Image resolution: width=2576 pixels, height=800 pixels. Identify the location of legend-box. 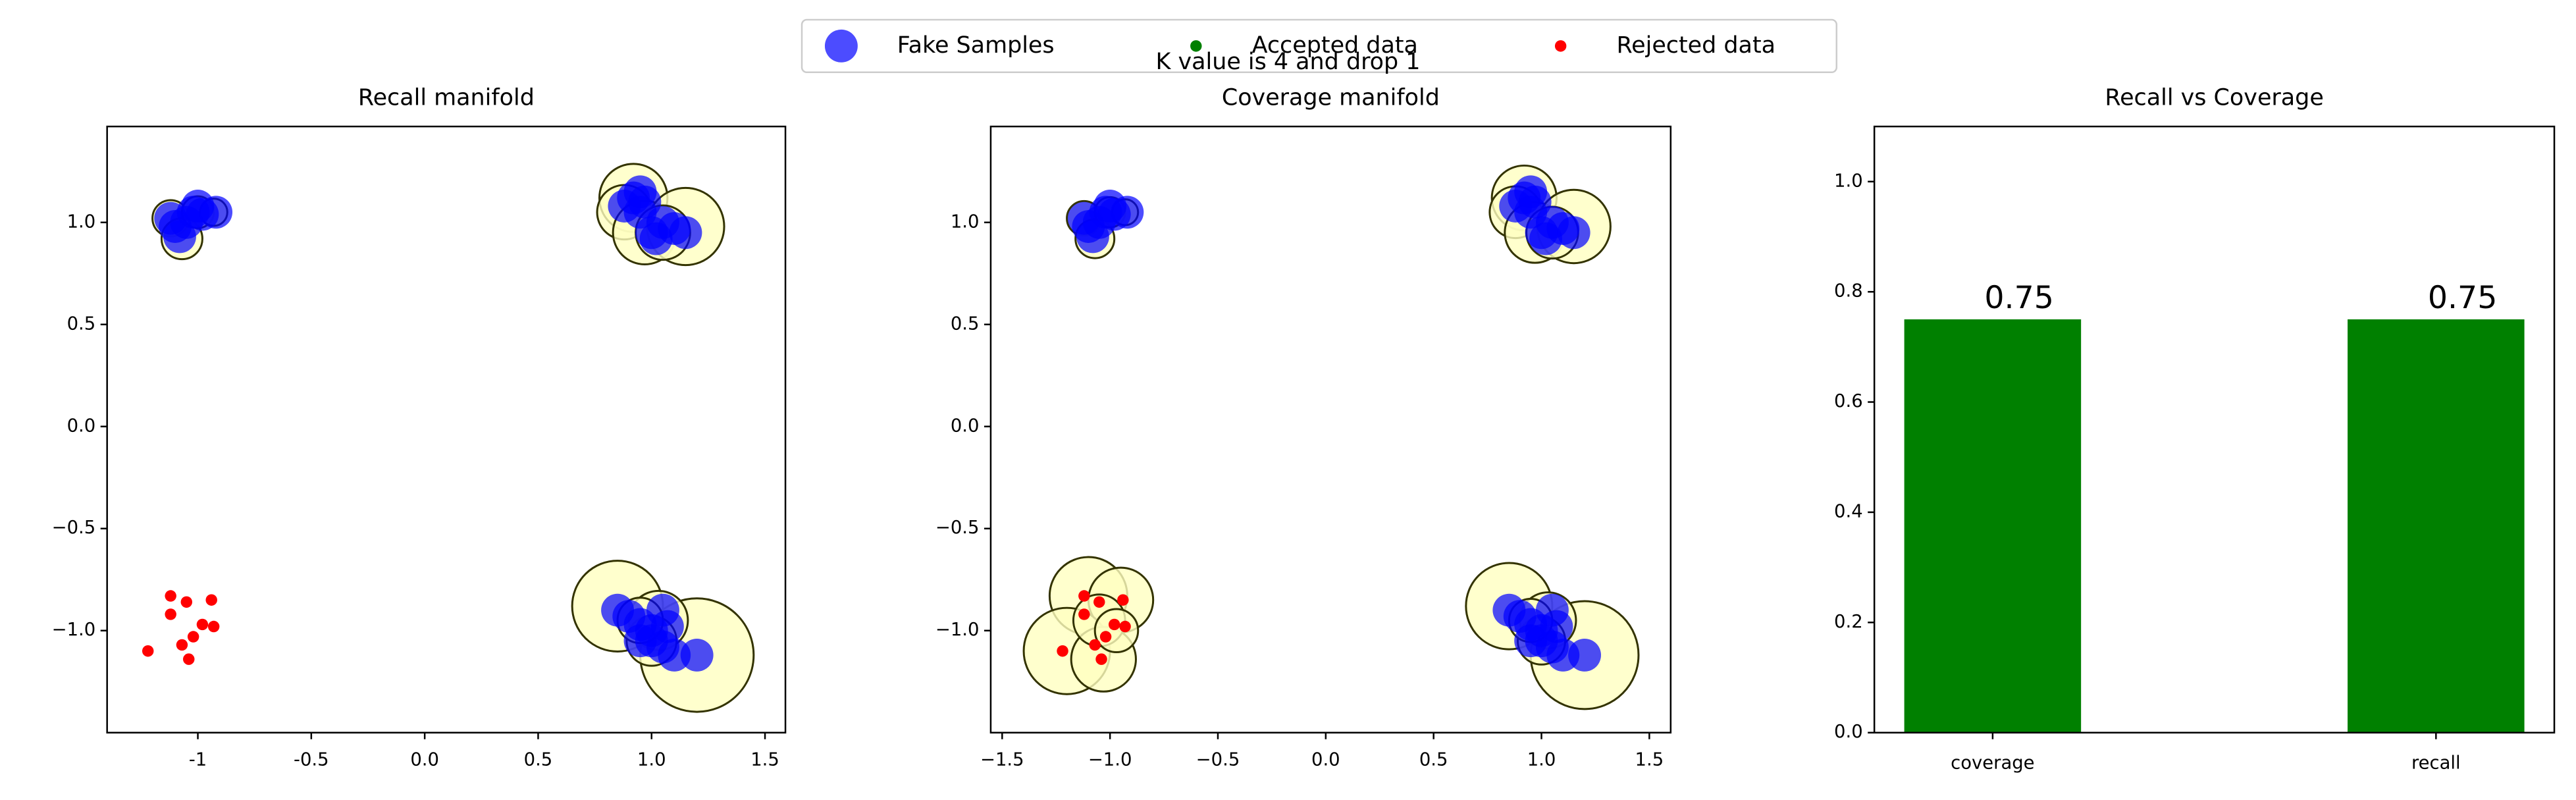
(1319, 46).